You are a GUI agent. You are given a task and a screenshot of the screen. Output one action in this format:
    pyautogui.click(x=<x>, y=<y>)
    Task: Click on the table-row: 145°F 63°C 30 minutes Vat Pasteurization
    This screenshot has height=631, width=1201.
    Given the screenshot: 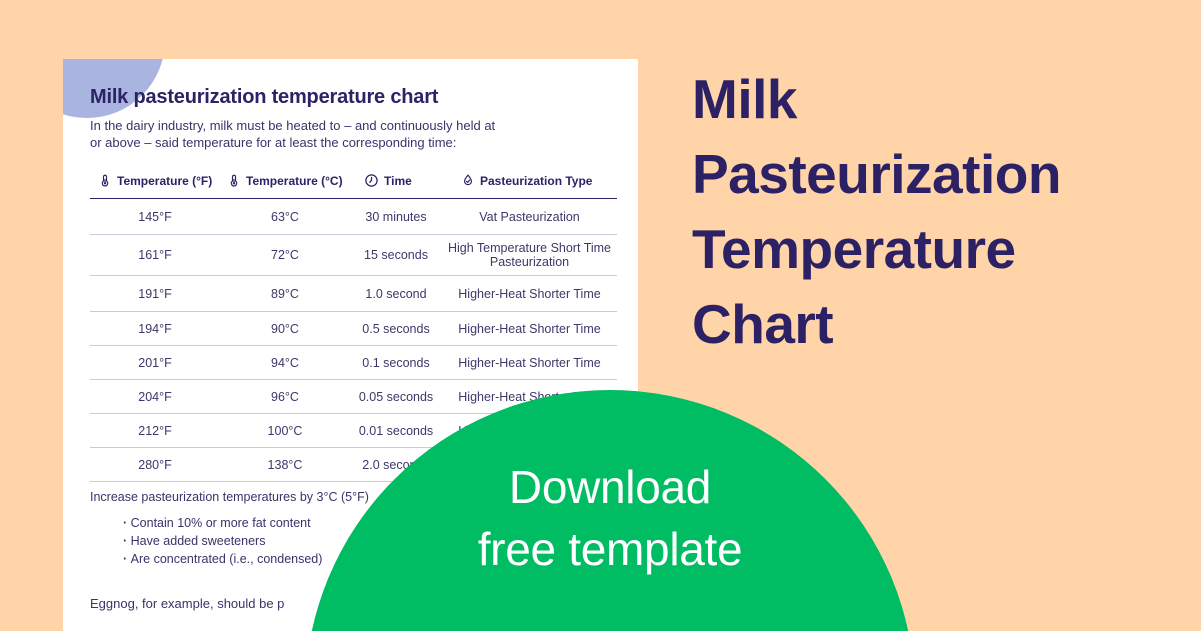 What is the action you would take?
    pyautogui.click(x=353, y=217)
    